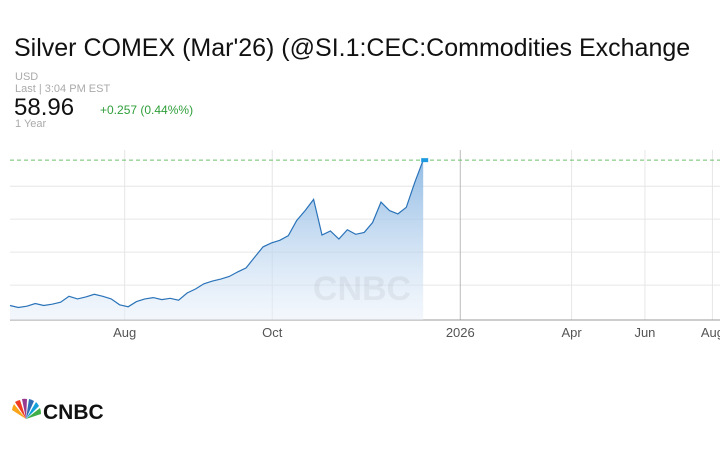 The image size is (720, 450). Describe the element at coordinates (644, 332) in the screenshot. I see `x-tick-label: Jun` at that location.